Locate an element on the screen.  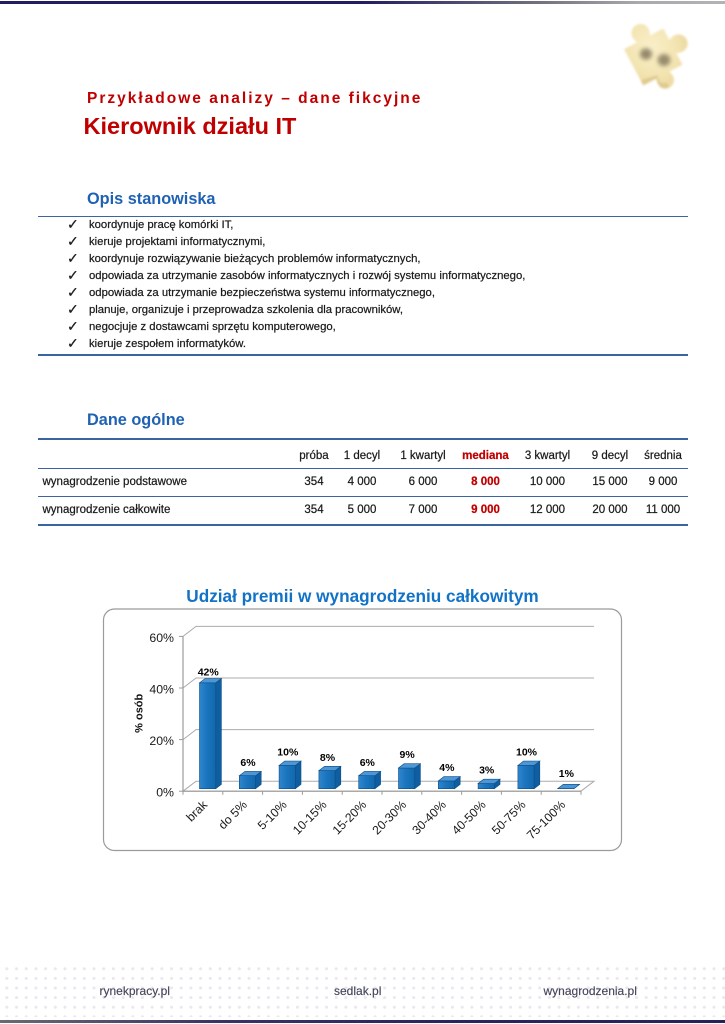
svg-text: 60% is located at coordinates (161, 638).